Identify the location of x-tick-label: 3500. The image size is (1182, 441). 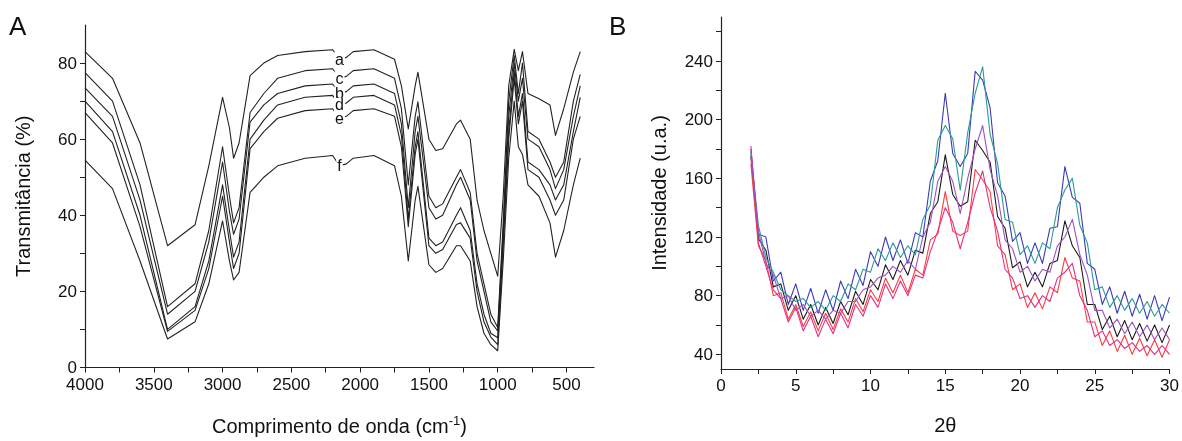
(153, 384).